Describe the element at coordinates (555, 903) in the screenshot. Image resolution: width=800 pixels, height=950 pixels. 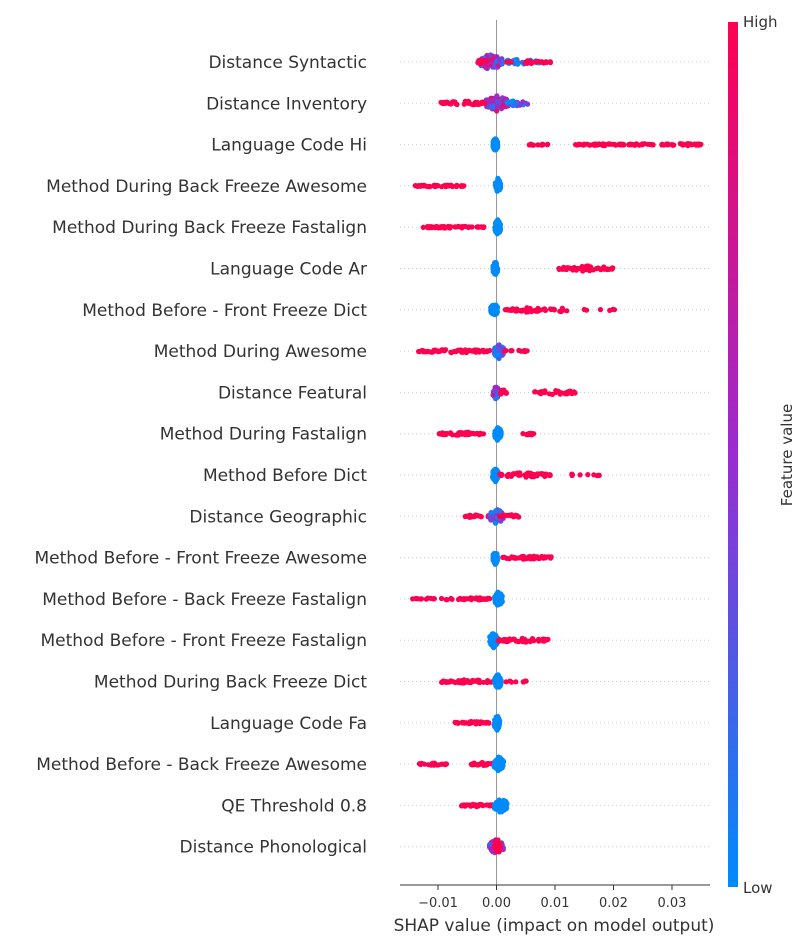
I see `x-tick-label: 0.01` at that location.